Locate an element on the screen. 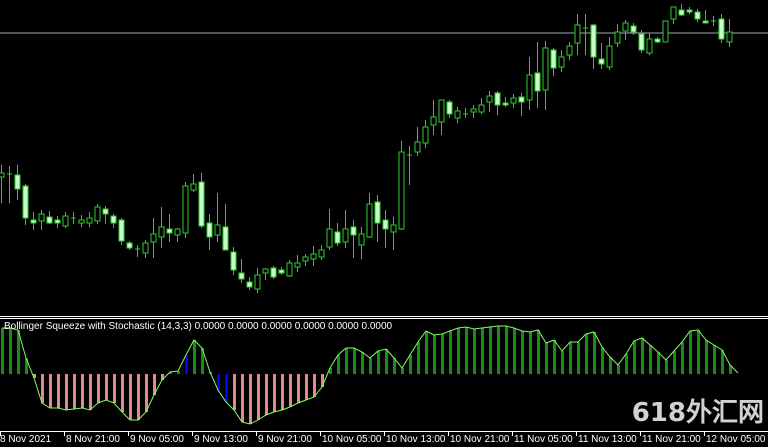 The width and height of the screenshot is (768, 447). watermark-logo: 618外汇网 is located at coordinates (697, 413).